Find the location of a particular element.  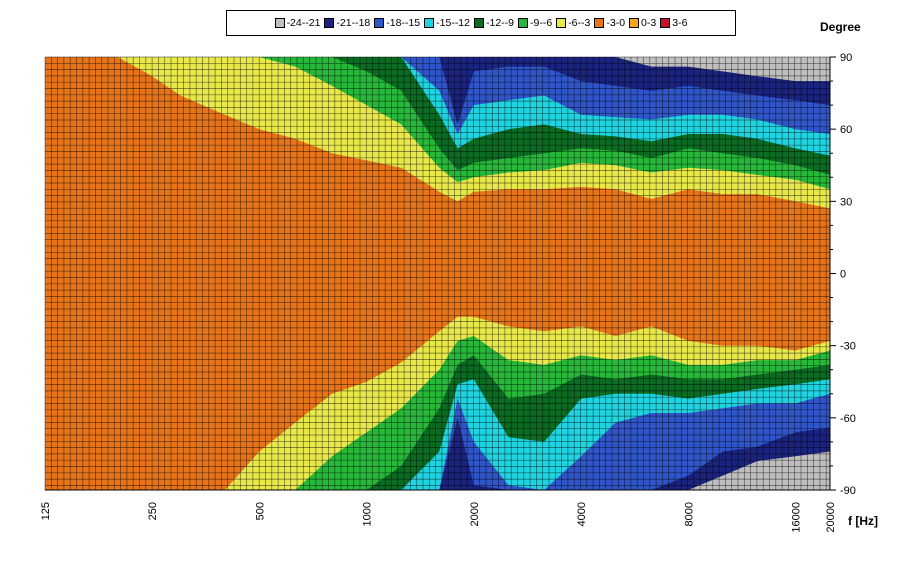

legend-item: 3-6 is located at coordinates (673, 23).